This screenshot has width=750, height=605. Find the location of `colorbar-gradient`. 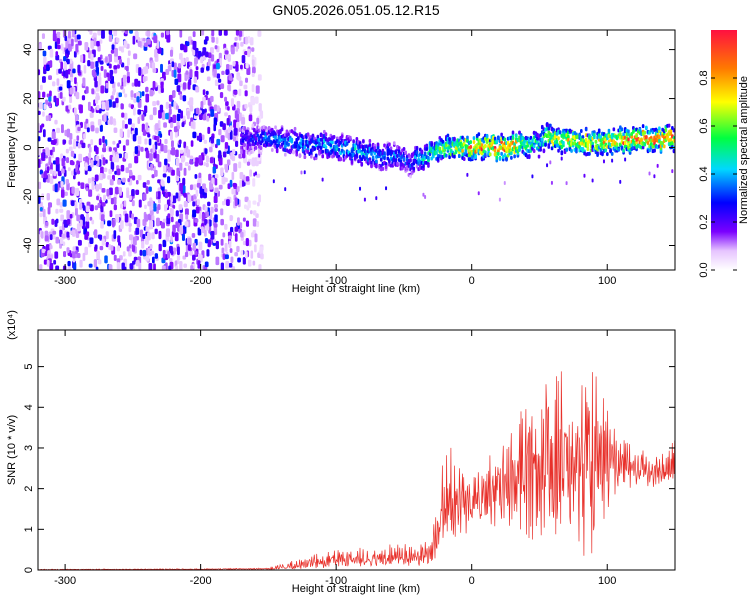

colorbar-gradient is located at coordinates (724, 150).